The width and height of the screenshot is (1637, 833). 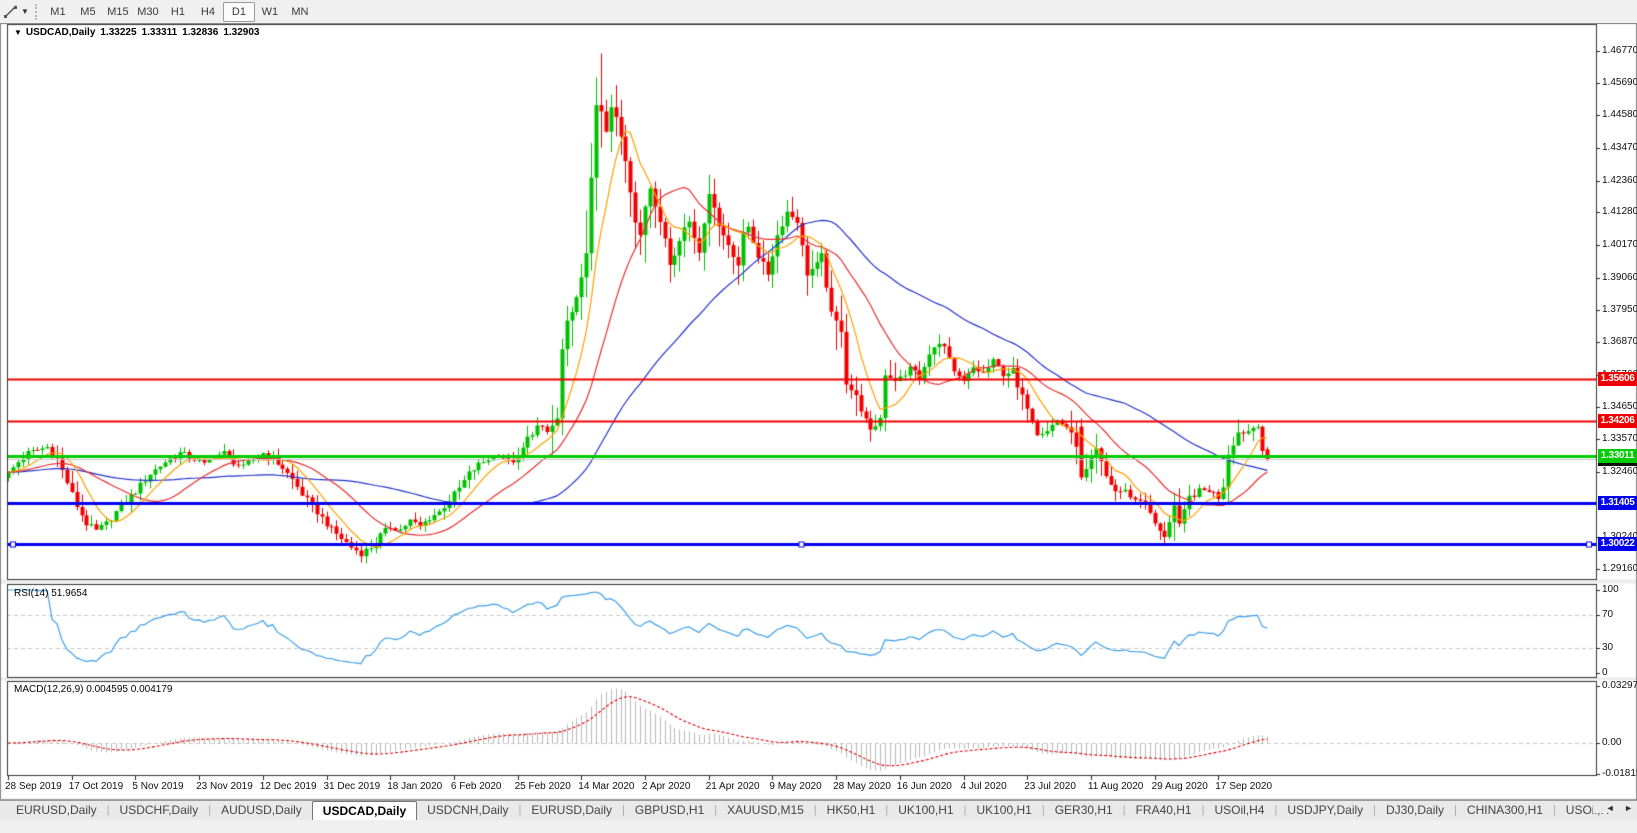 What do you see at coordinates (224, 786) in the screenshot?
I see `date-axis-label: 23 Nov 2019` at bounding box center [224, 786].